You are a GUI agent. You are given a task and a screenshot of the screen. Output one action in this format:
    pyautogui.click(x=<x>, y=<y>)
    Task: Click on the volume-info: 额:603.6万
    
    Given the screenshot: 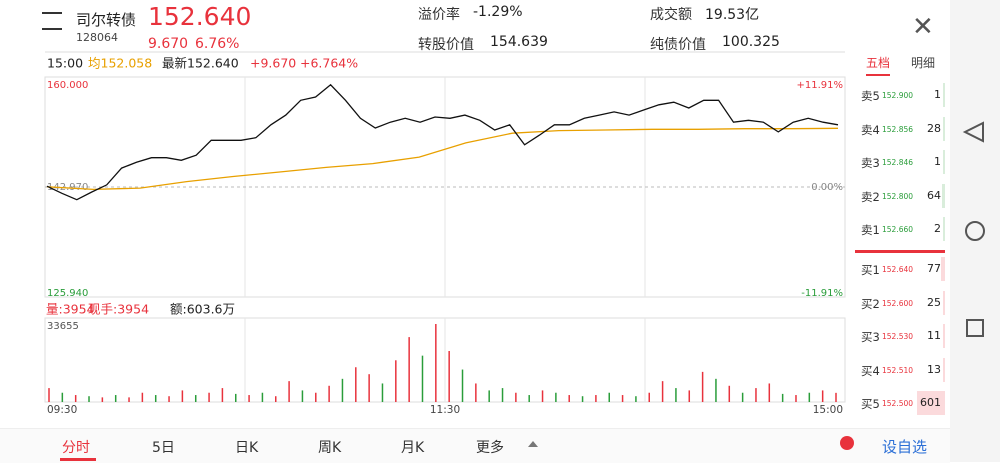 What is the action you would take?
    pyautogui.click(x=202, y=309)
    